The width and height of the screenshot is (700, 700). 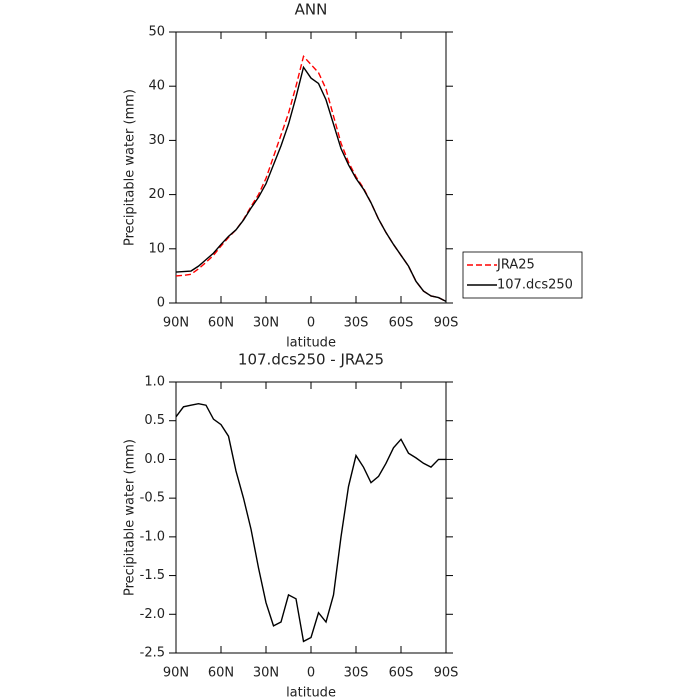 What do you see at coordinates (152, 614) in the screenshot?
I see `y-tick-label: -2.0` at bounding box center [152, 614].